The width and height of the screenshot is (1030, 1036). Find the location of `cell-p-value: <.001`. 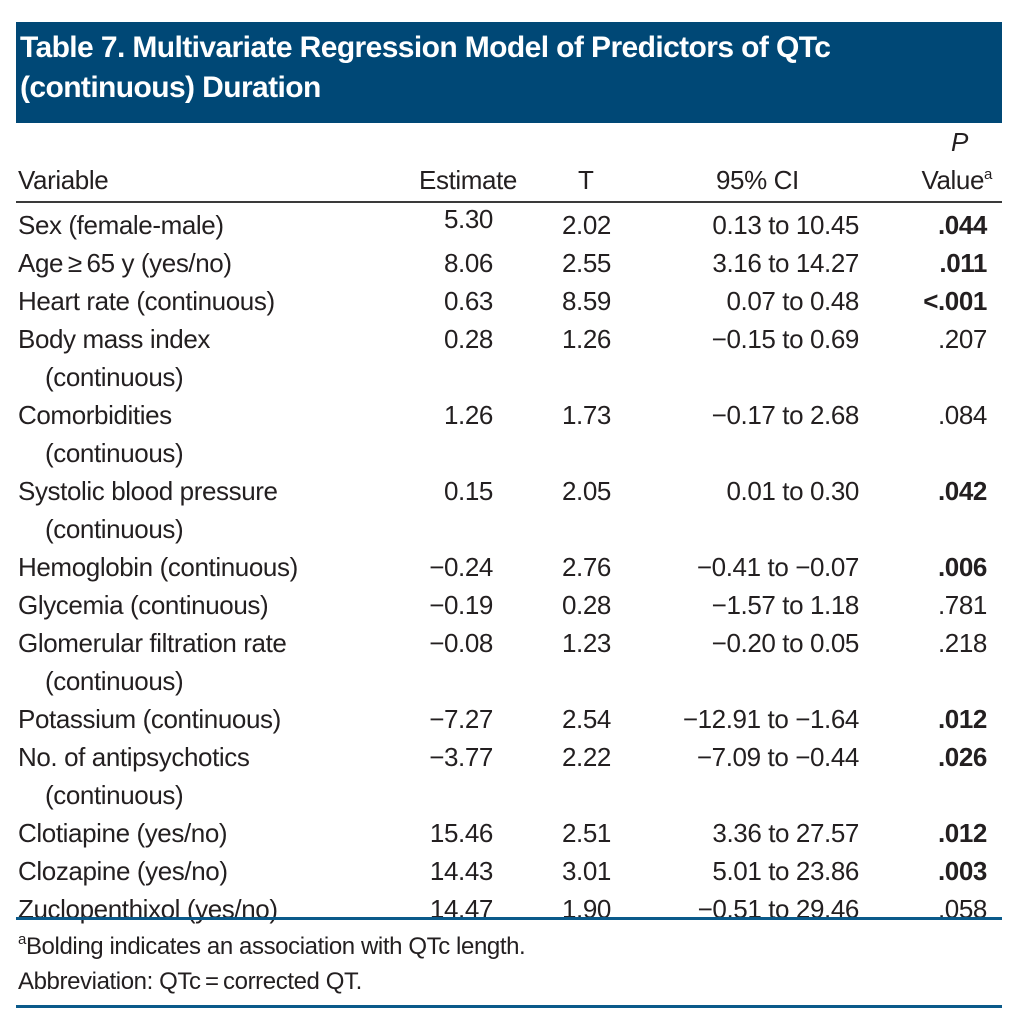

cell-p-value: <.001 is located at coordinates (955, 301).